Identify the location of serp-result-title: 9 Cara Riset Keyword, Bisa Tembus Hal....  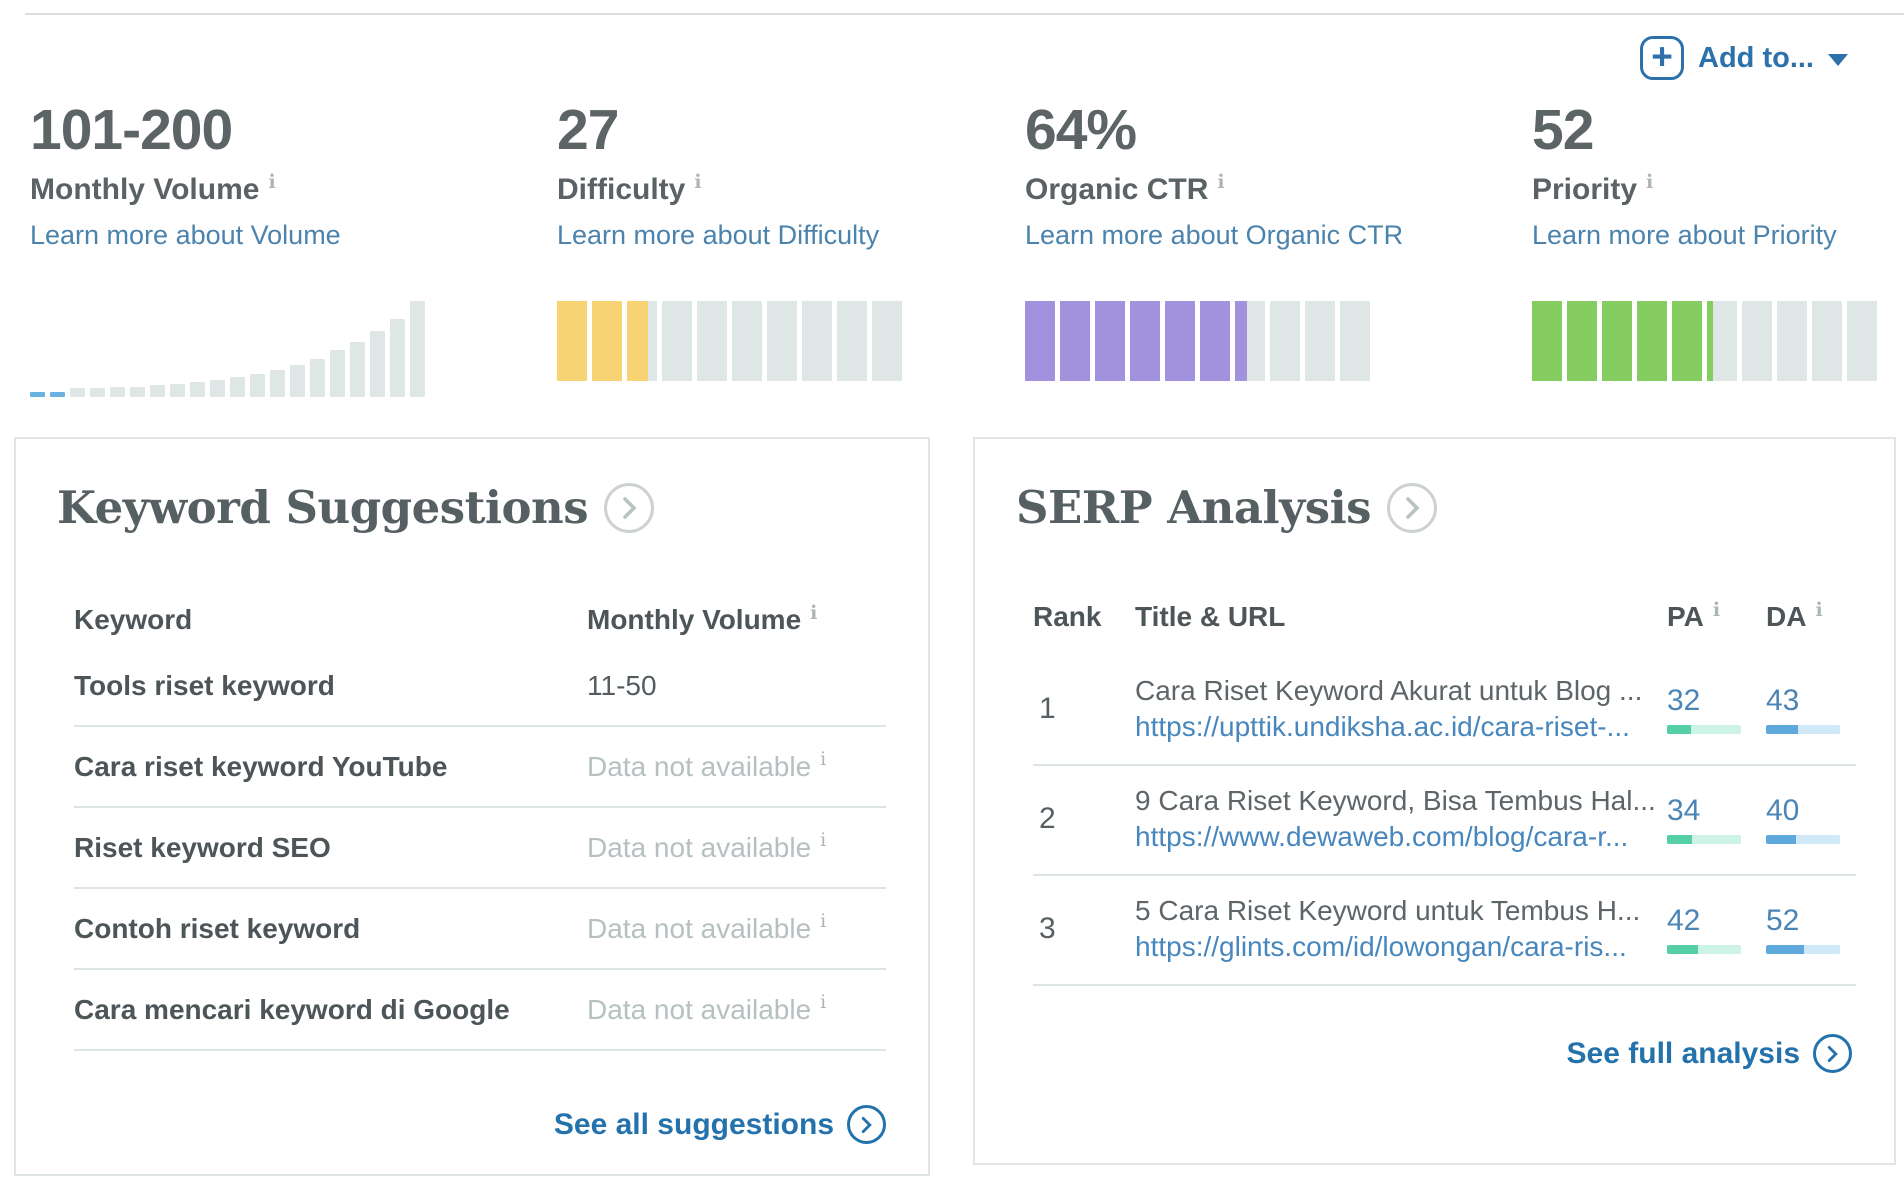
(1395, 800).